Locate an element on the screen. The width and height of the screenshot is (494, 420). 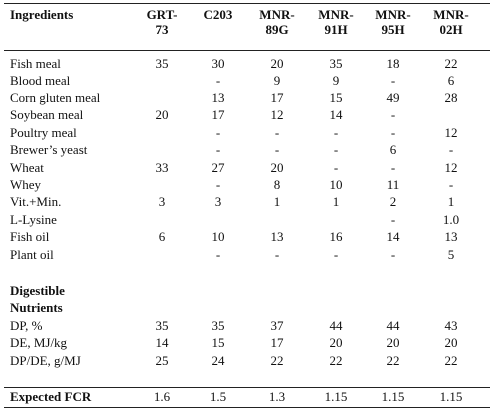
table-cell: 43 is located at coordinates (451, 325).